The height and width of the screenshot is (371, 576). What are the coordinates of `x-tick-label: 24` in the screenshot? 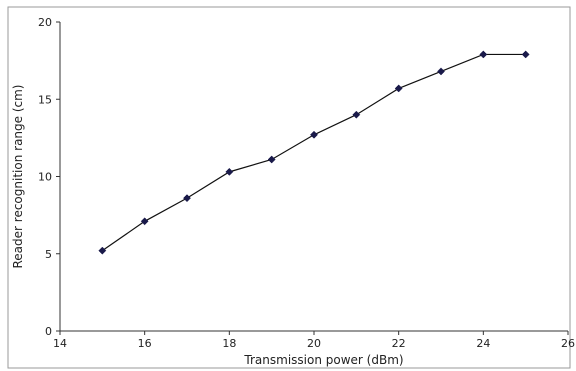 It's located at (483, 343).